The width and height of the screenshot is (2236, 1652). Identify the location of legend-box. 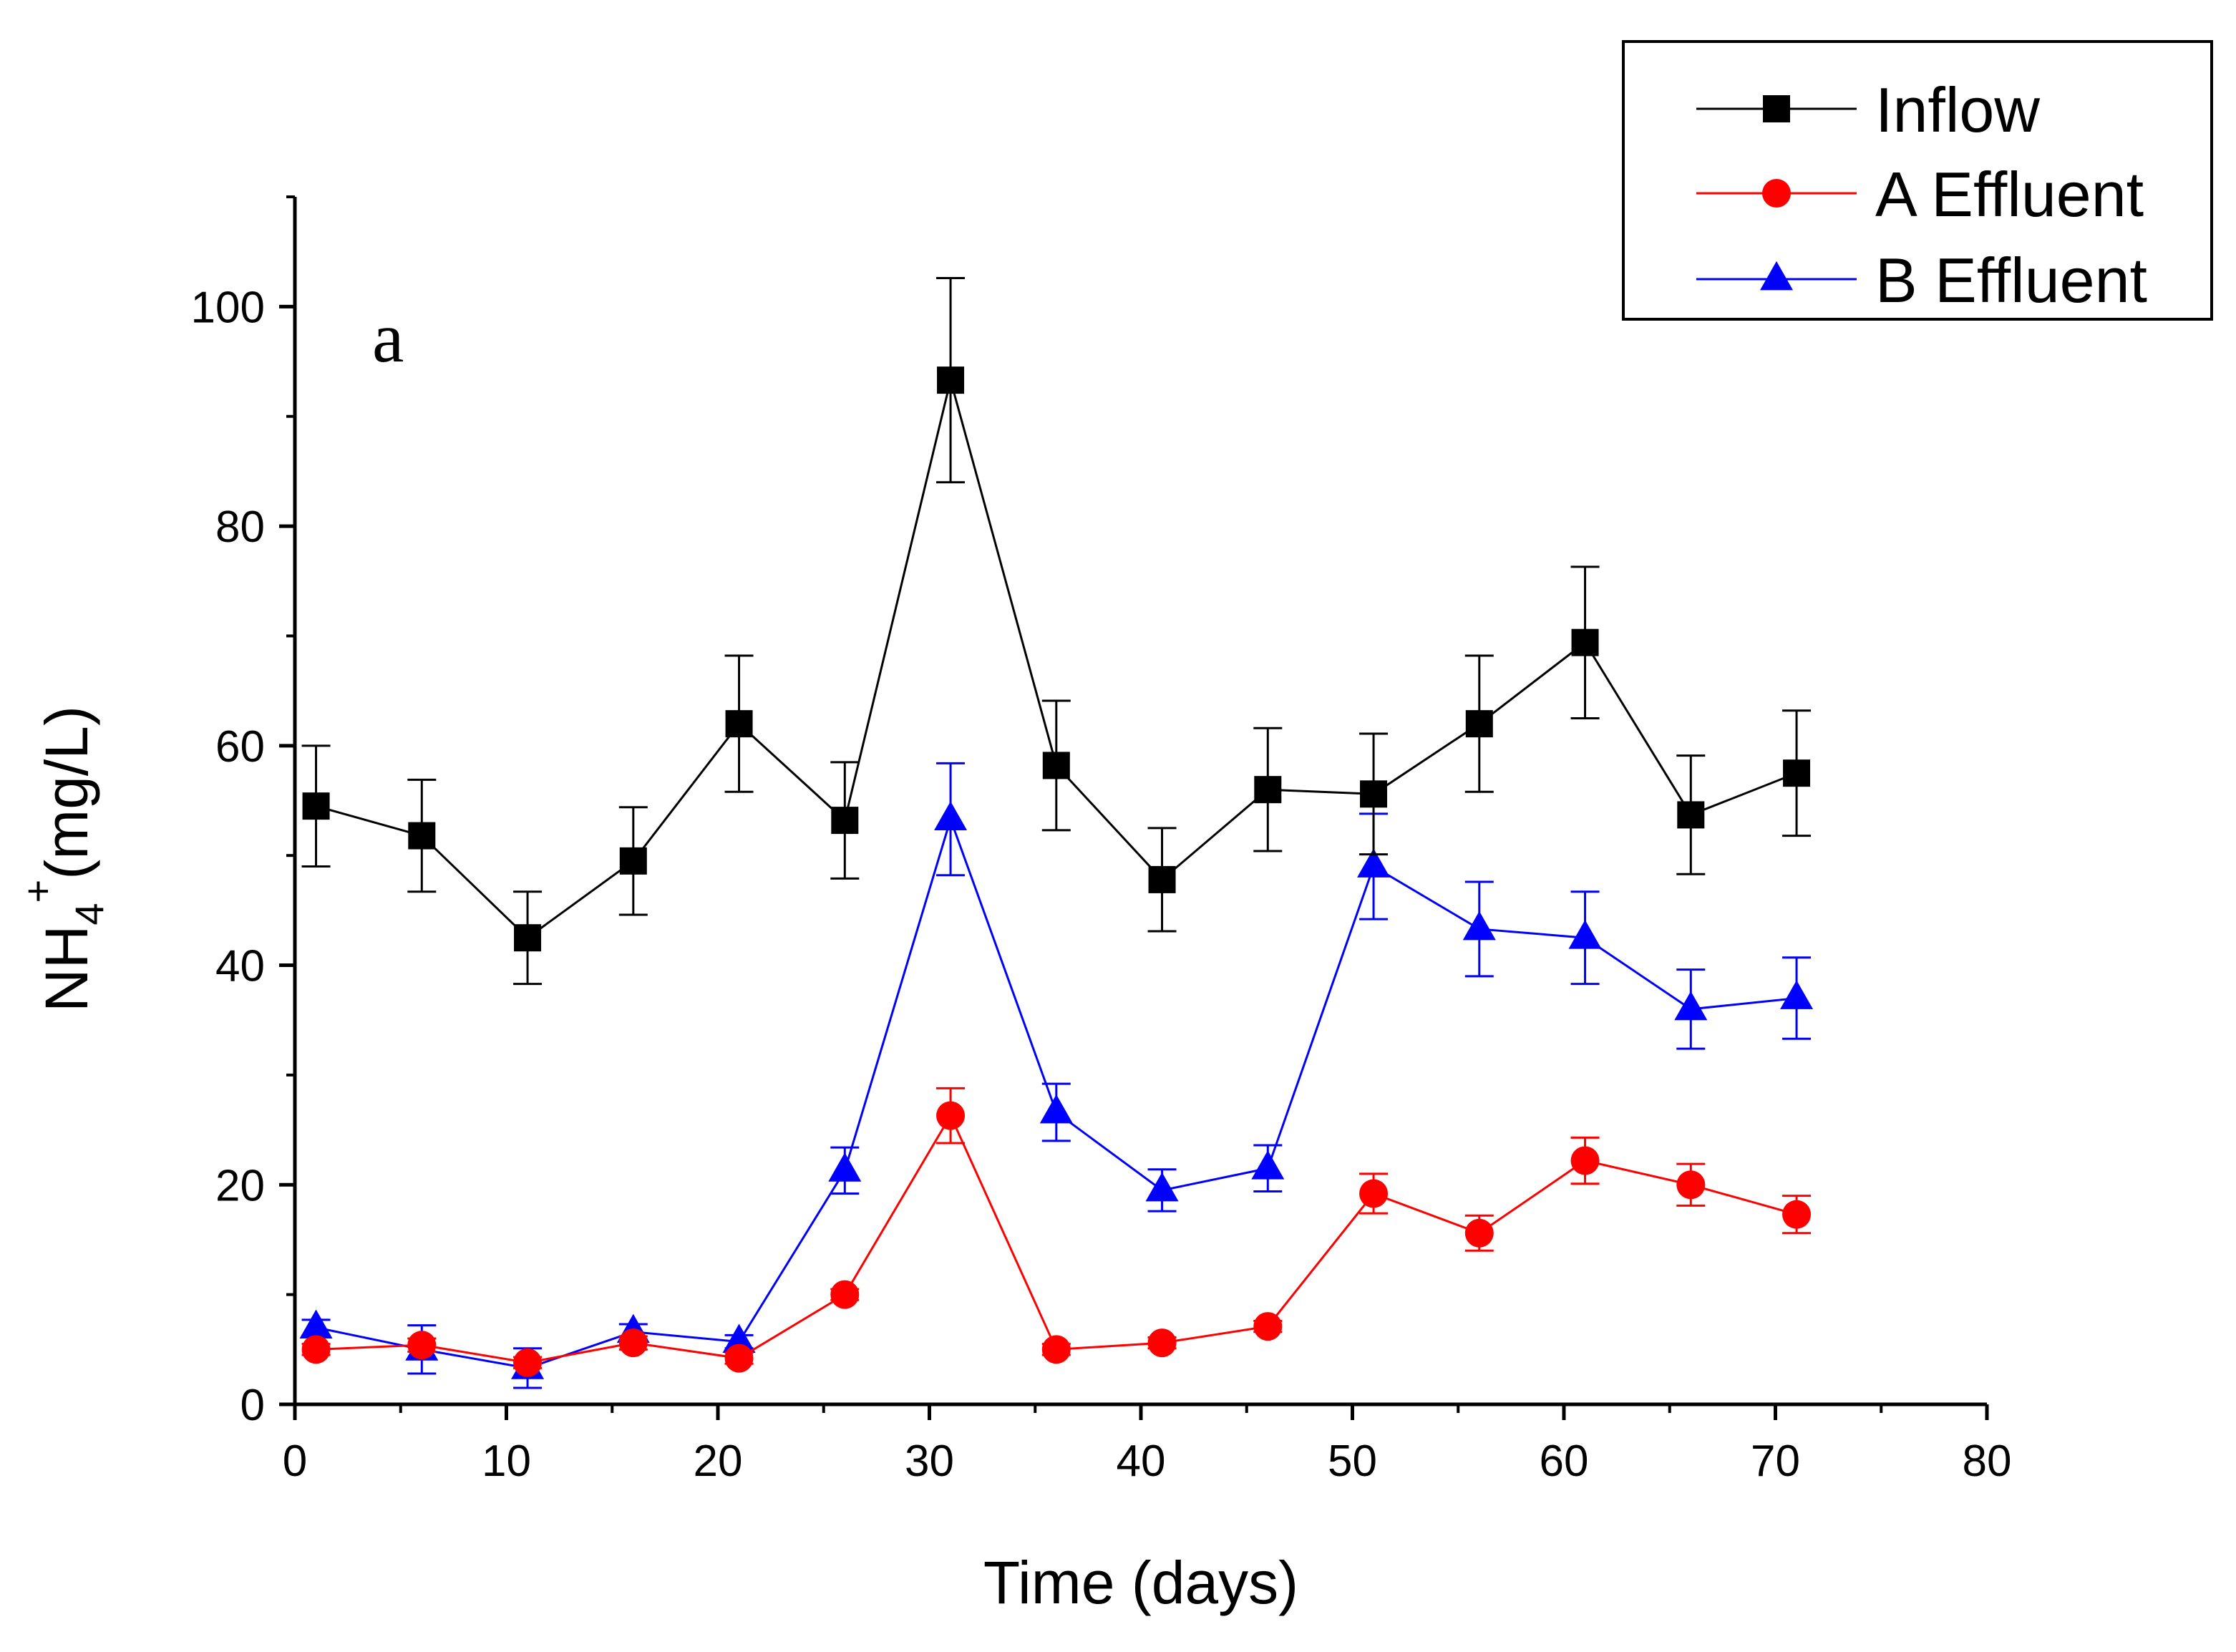
(1917, 180).